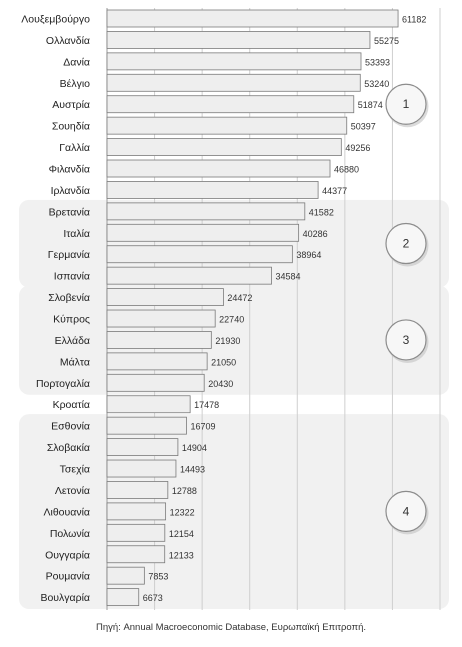 The width and height of the screenshot is (462, 647). What do you see at coordinates (202, 427) in the screenshot?
I see `value-label: 16709` at bounding box center [202, 427].